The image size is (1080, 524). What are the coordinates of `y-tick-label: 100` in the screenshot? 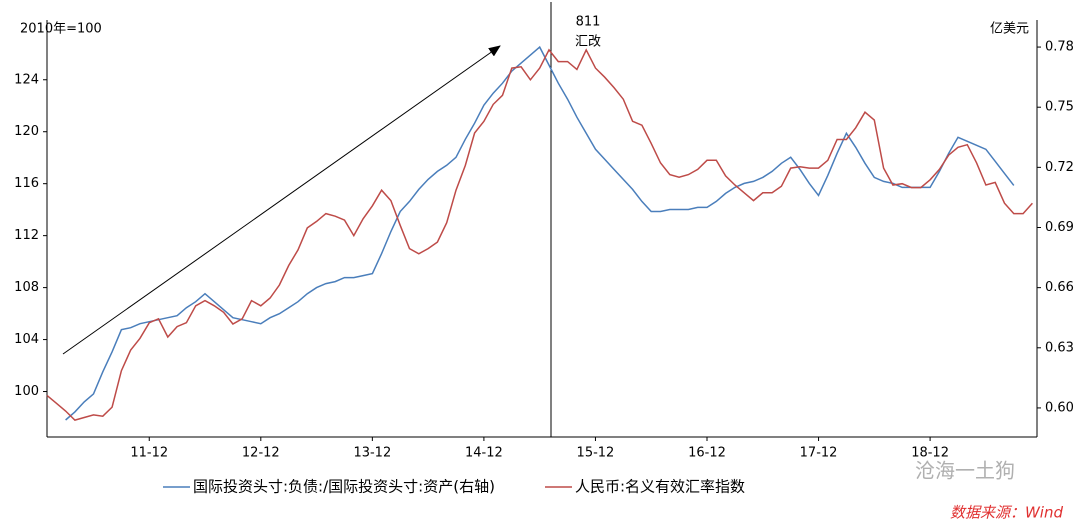 It's located at (26, 391).